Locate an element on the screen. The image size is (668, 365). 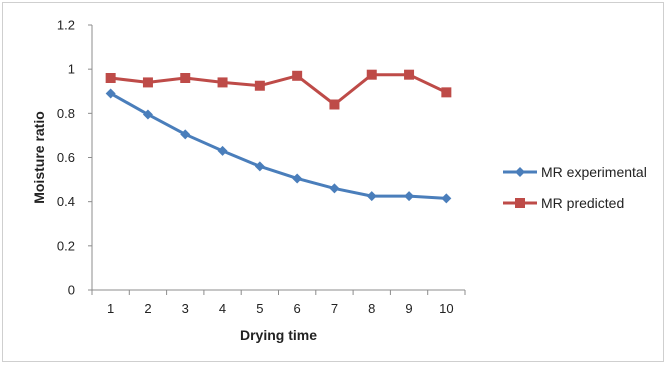
x-tick-label: 8 is located at coordinates (371, 308).